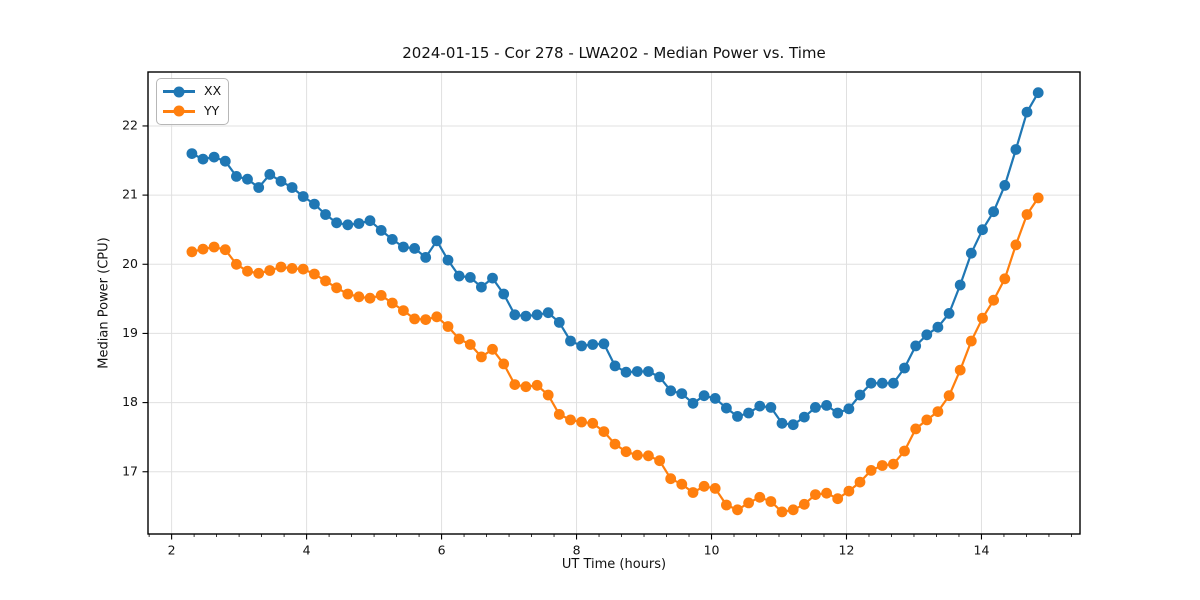 This screenshot has width=1200, height=600. I want to click on x-tick-label: 8, so click(577, 550).